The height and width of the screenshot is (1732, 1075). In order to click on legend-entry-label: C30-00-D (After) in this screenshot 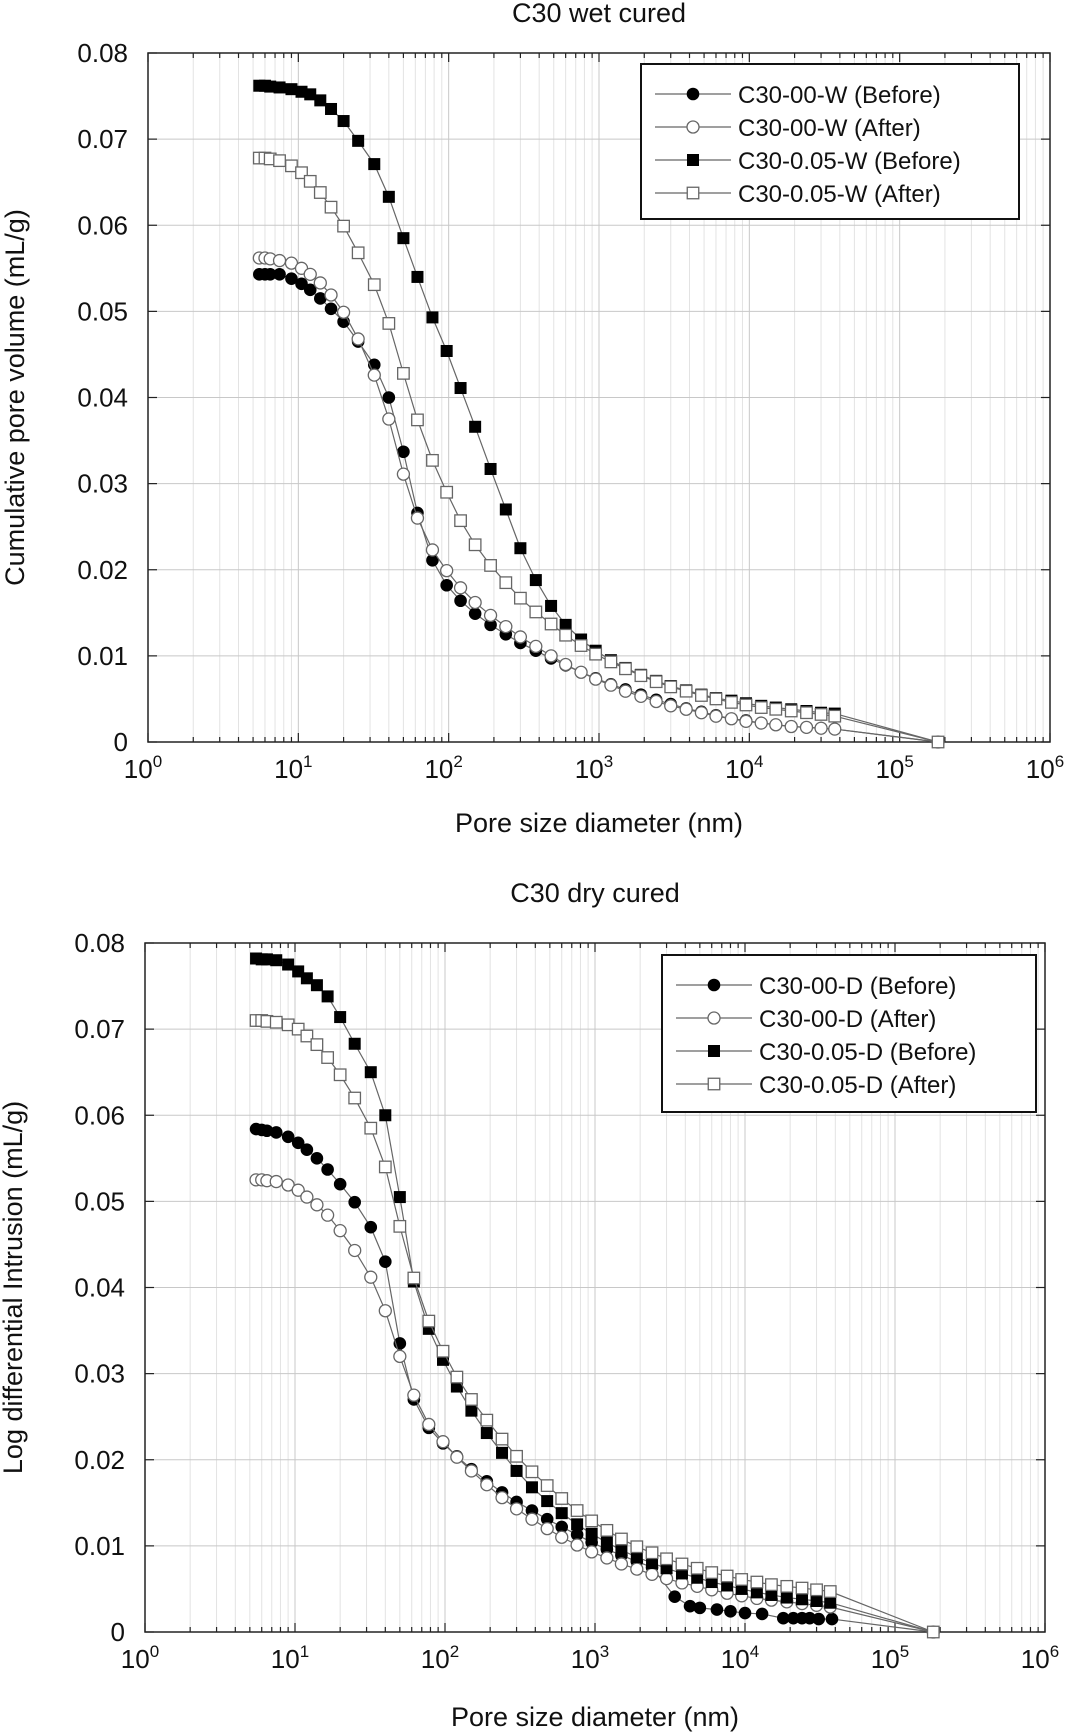, I will do `click(847, 1019)`.